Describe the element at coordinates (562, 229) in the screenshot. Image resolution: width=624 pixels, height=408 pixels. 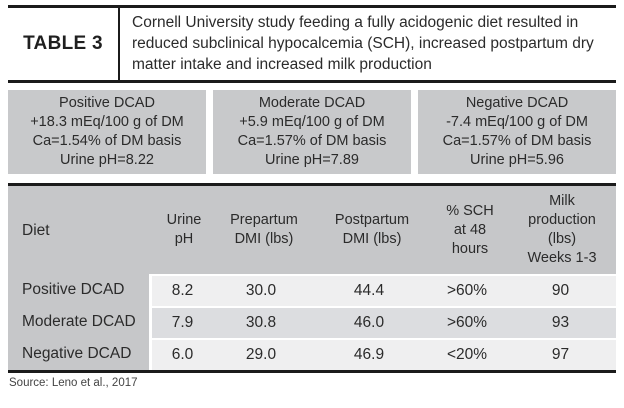
I see `column-header-milk: Milk production (lbs) Weeks 1-3` at that location.